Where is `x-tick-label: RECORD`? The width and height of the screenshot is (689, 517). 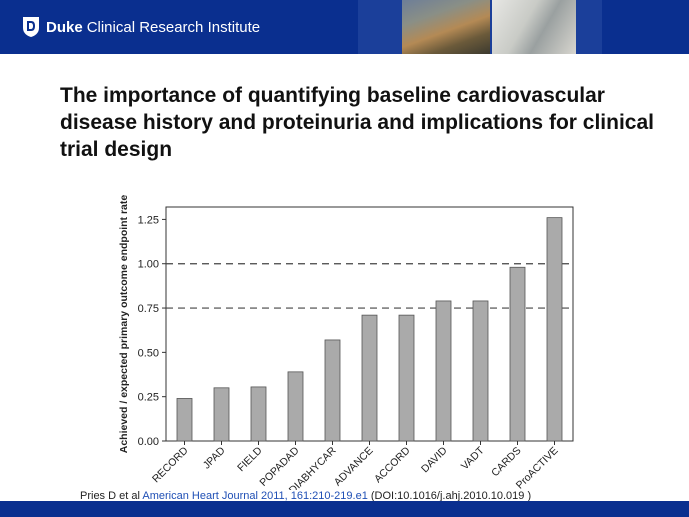 x-tick-label: RECORD is located at coordinates (170, 464).